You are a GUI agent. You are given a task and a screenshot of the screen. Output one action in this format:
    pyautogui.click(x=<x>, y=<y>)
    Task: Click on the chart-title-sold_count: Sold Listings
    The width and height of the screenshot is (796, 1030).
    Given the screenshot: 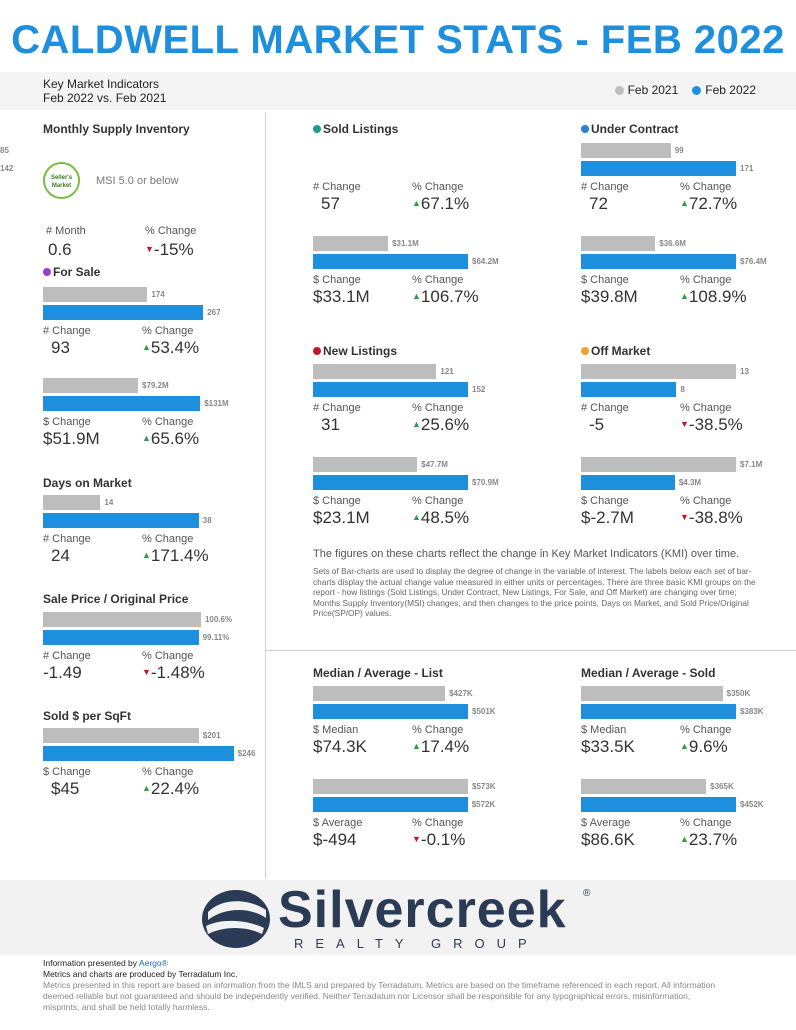 What is the action you would take?
    pyautogui.click(x=355, y=129)
    